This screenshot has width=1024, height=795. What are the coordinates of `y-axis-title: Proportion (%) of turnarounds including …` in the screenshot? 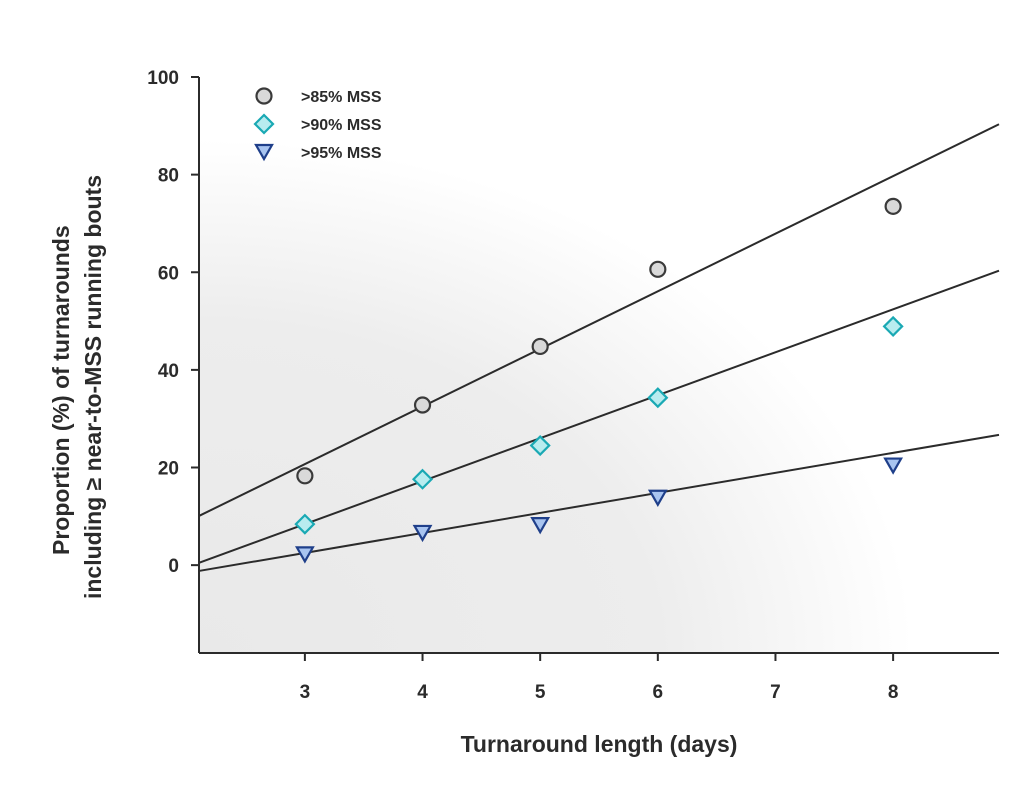 It's located at (77, 387).